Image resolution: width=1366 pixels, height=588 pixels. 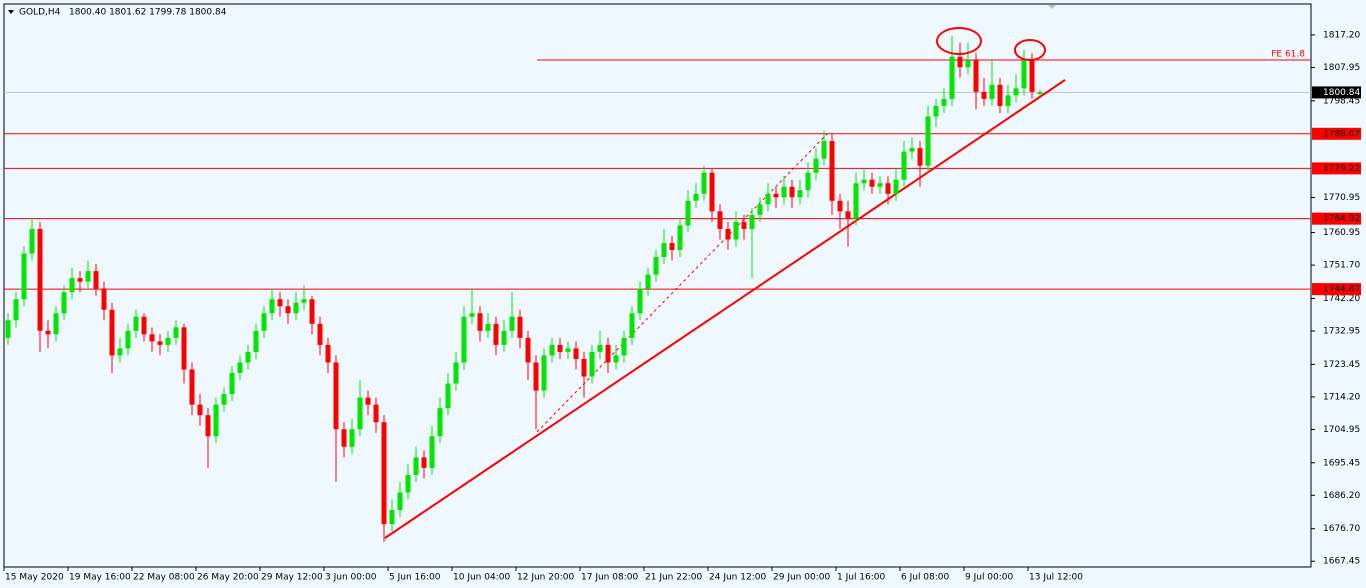 I want to click on fe-label: FE 61.8, so click(x=1288, y=55).